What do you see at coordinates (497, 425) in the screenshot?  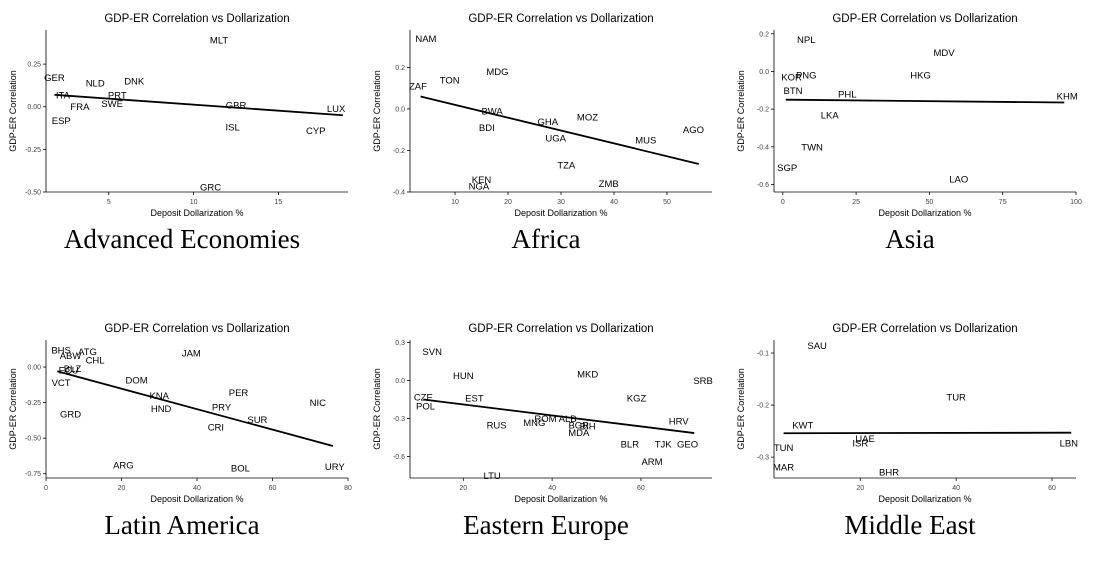 I see `point-label: RUS` at bounding box center [497, 425].